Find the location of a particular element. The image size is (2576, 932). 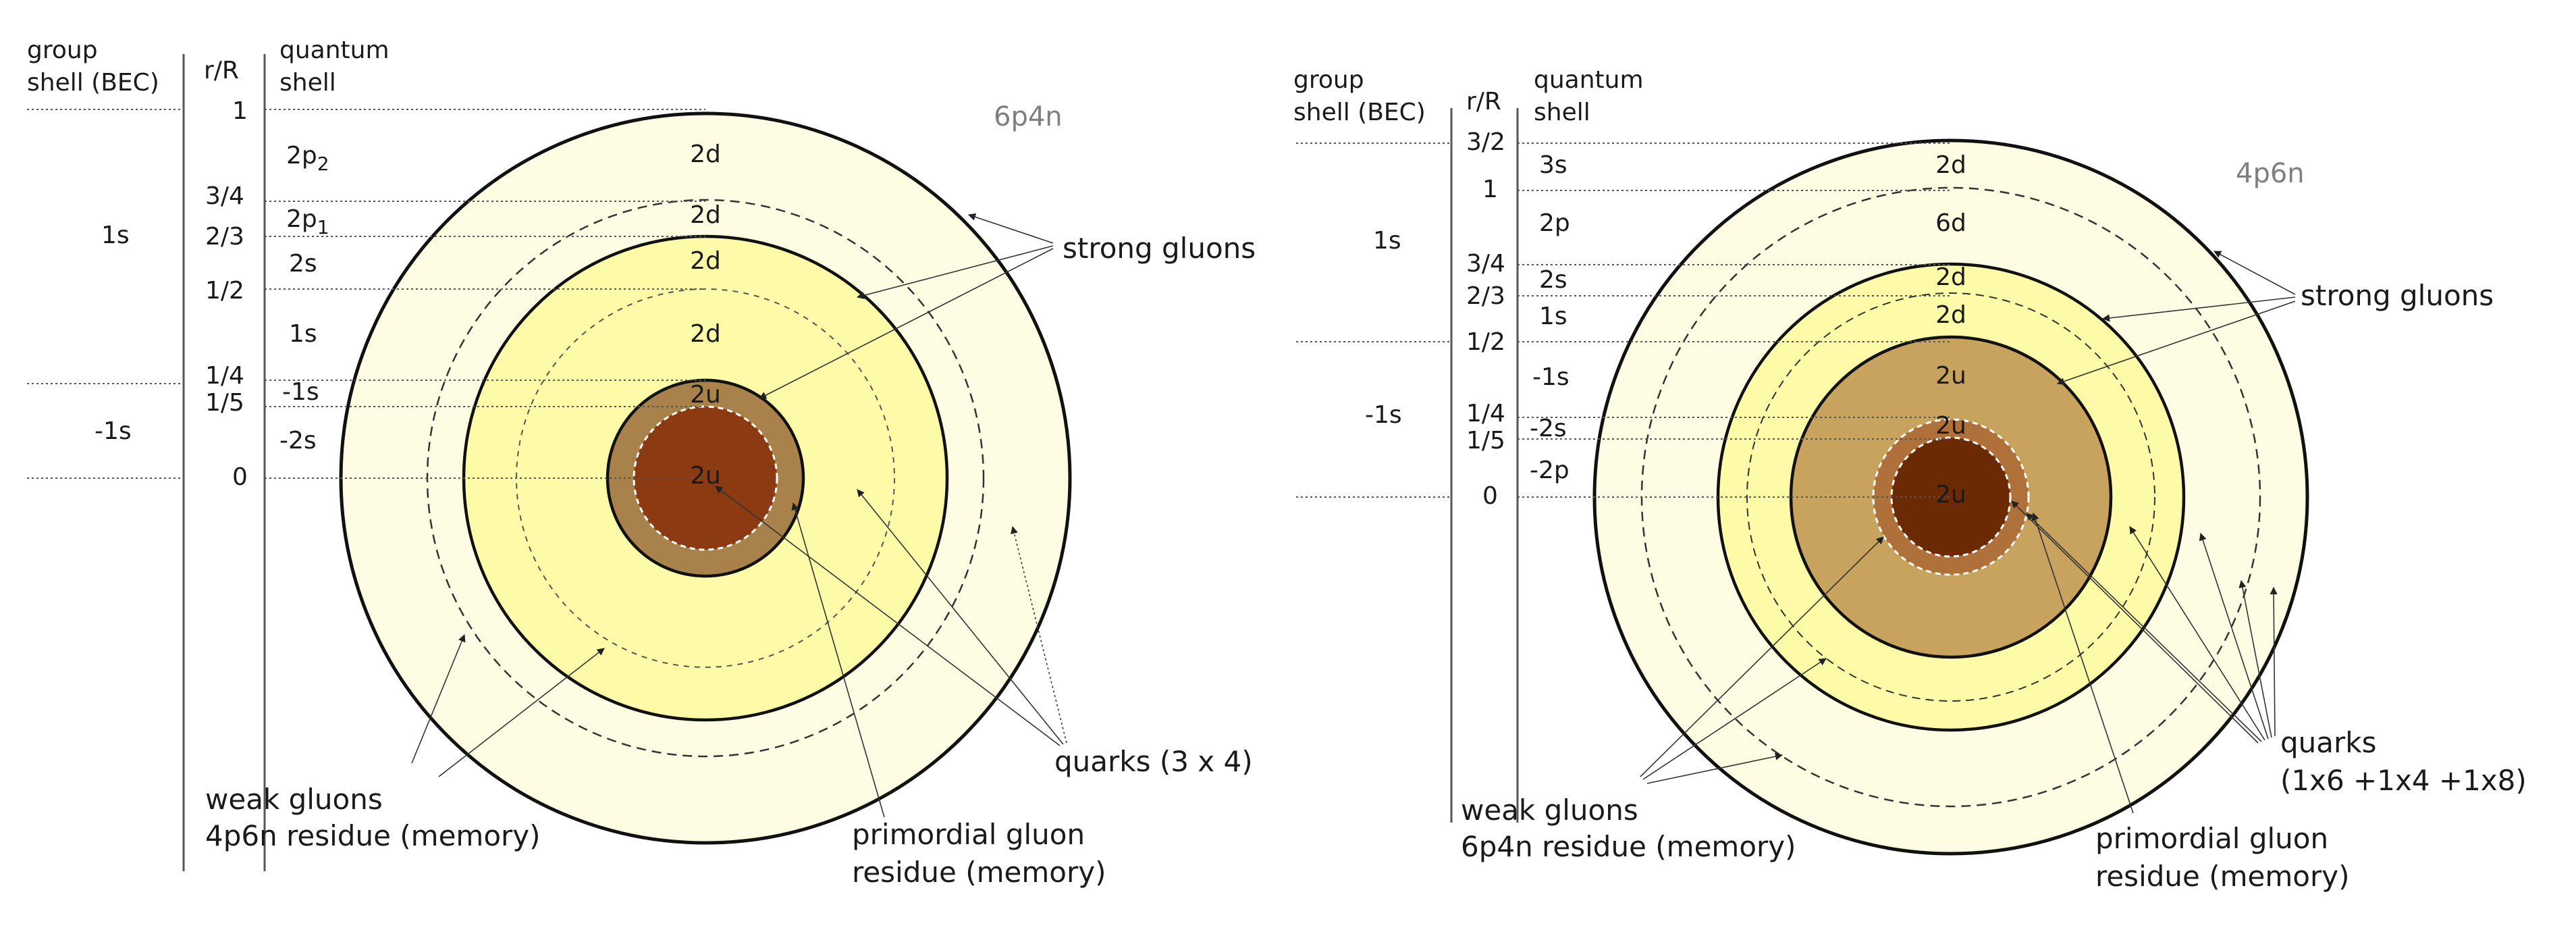

left-group-shell: -1s is located at coordinates (114, 431).